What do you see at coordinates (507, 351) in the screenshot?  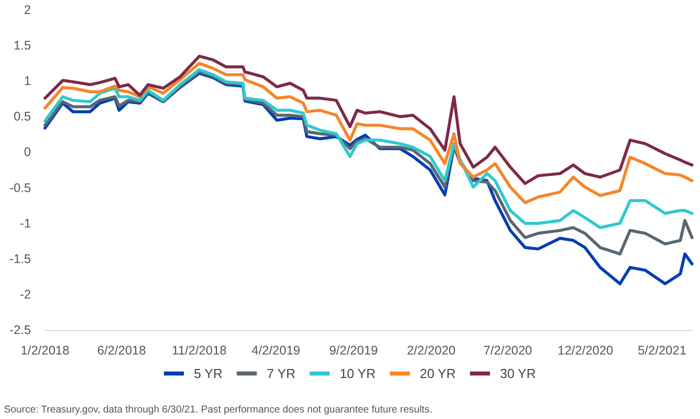 I see `x-tick-label: 7/2/2020` at bounding box center [507, 351].